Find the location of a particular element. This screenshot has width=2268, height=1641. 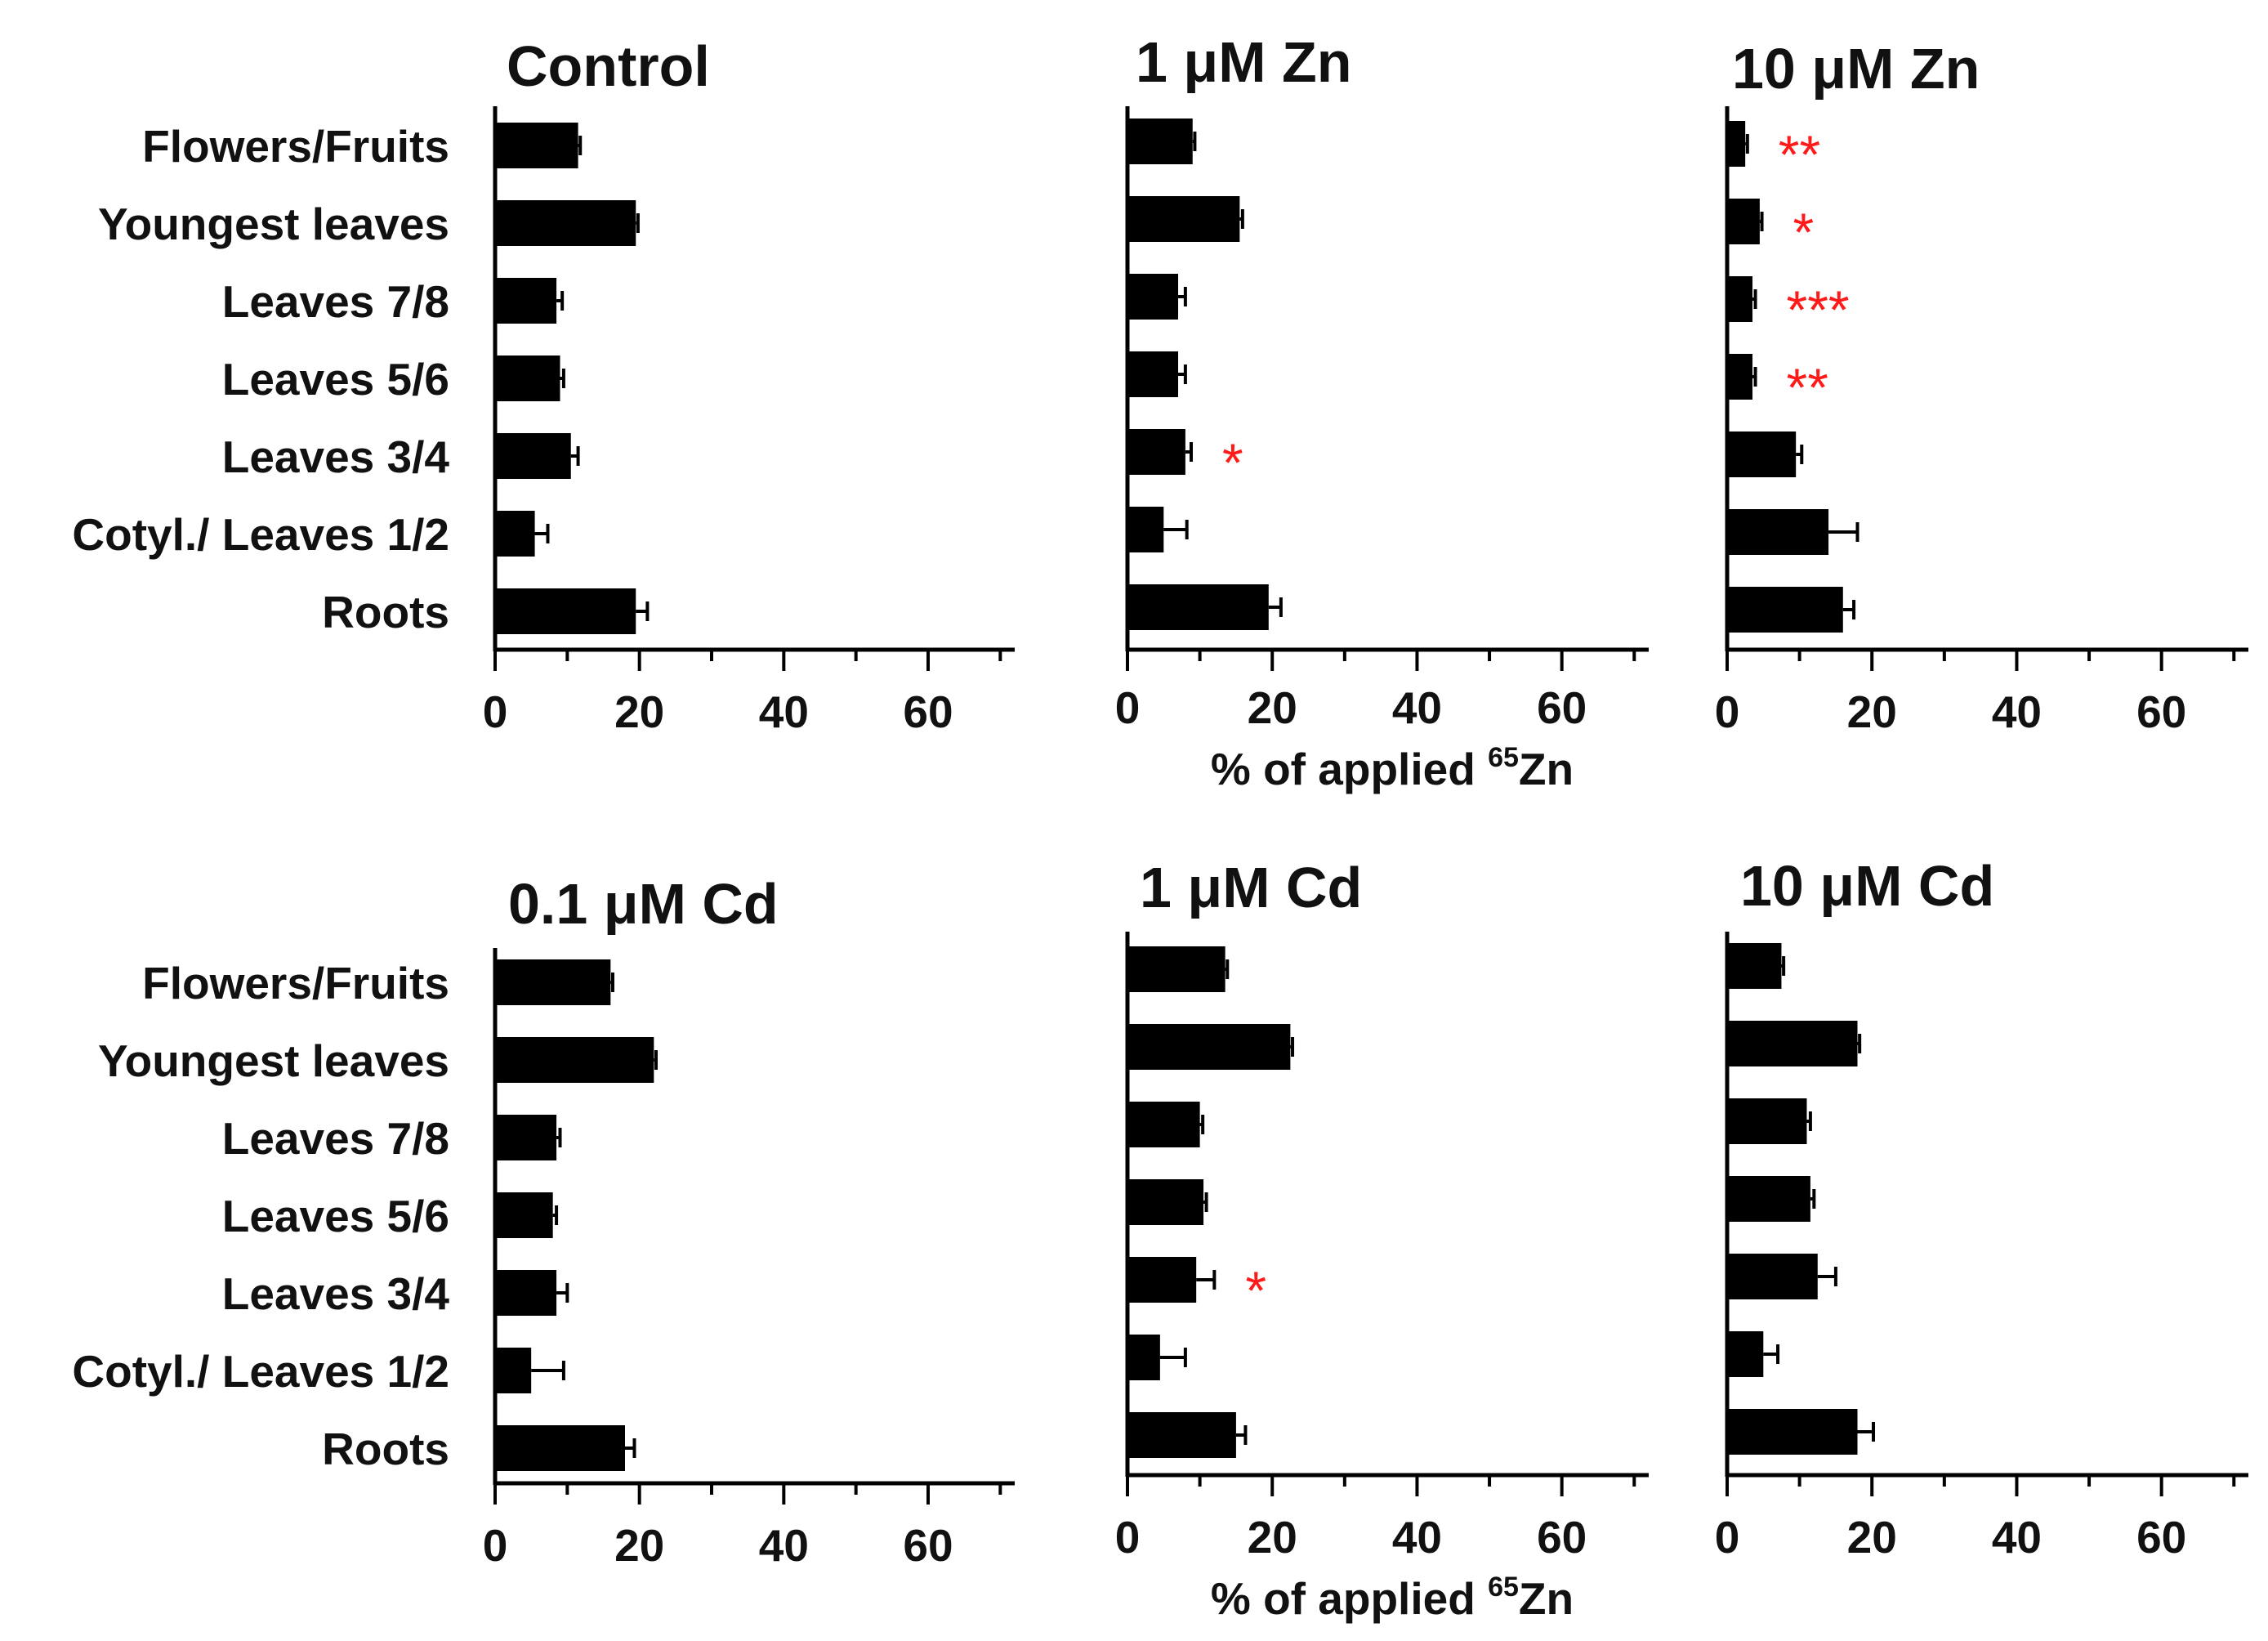

panel-title: Control is located at coordinates (608, 66).